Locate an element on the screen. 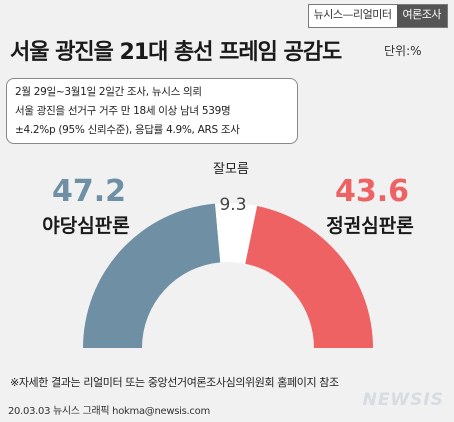  survey-note-line: ±4.2%p (95% 신뢰수준), 응답률 4.9%, ARS 조사 is located at coordinates (127, 130).